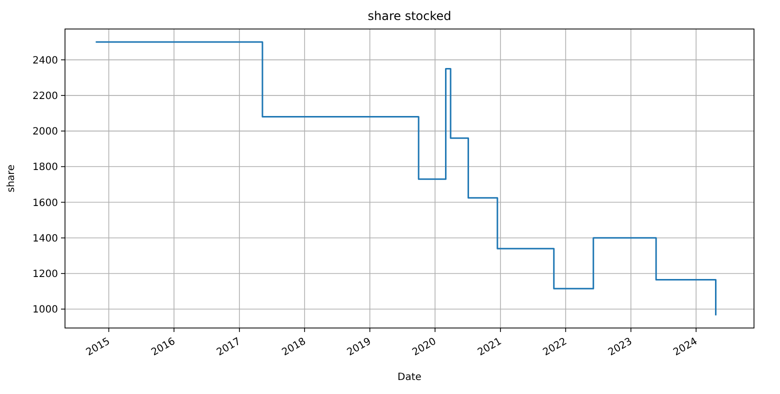  Describe the element at coordinates (45, 96) in the screenshot. I see `y-tick-label: 2200` at that location.